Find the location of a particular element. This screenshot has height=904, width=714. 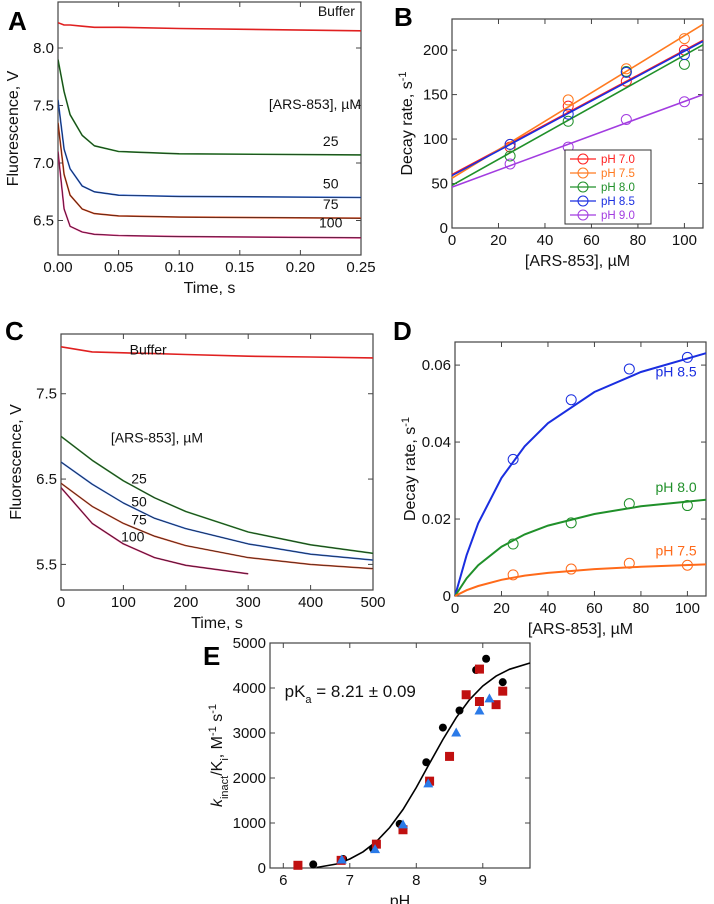

y-tick-label: 0 is located at coordinates (447, 596).